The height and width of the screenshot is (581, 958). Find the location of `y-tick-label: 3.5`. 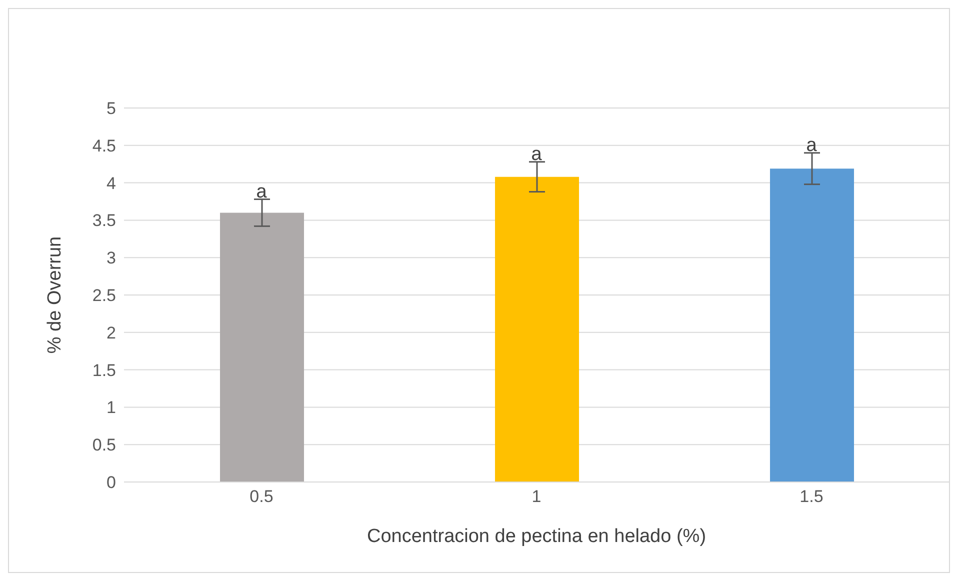

y-tick-label: 3.5 is located at coordinates (104, 220).